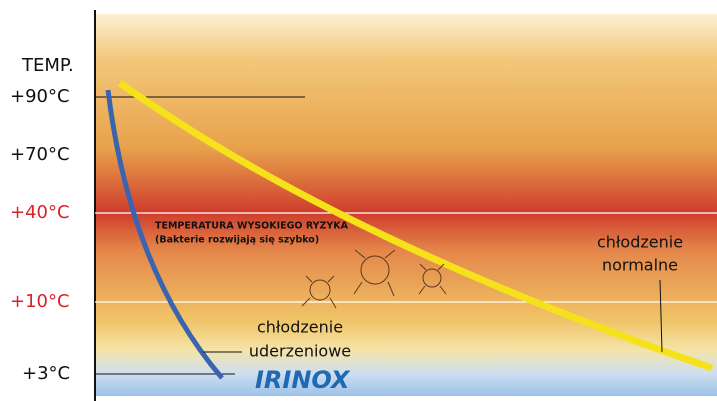  Describe the element at coordinates (374, 279) in the screenshot. I see `bacteria-illustration` at that location.